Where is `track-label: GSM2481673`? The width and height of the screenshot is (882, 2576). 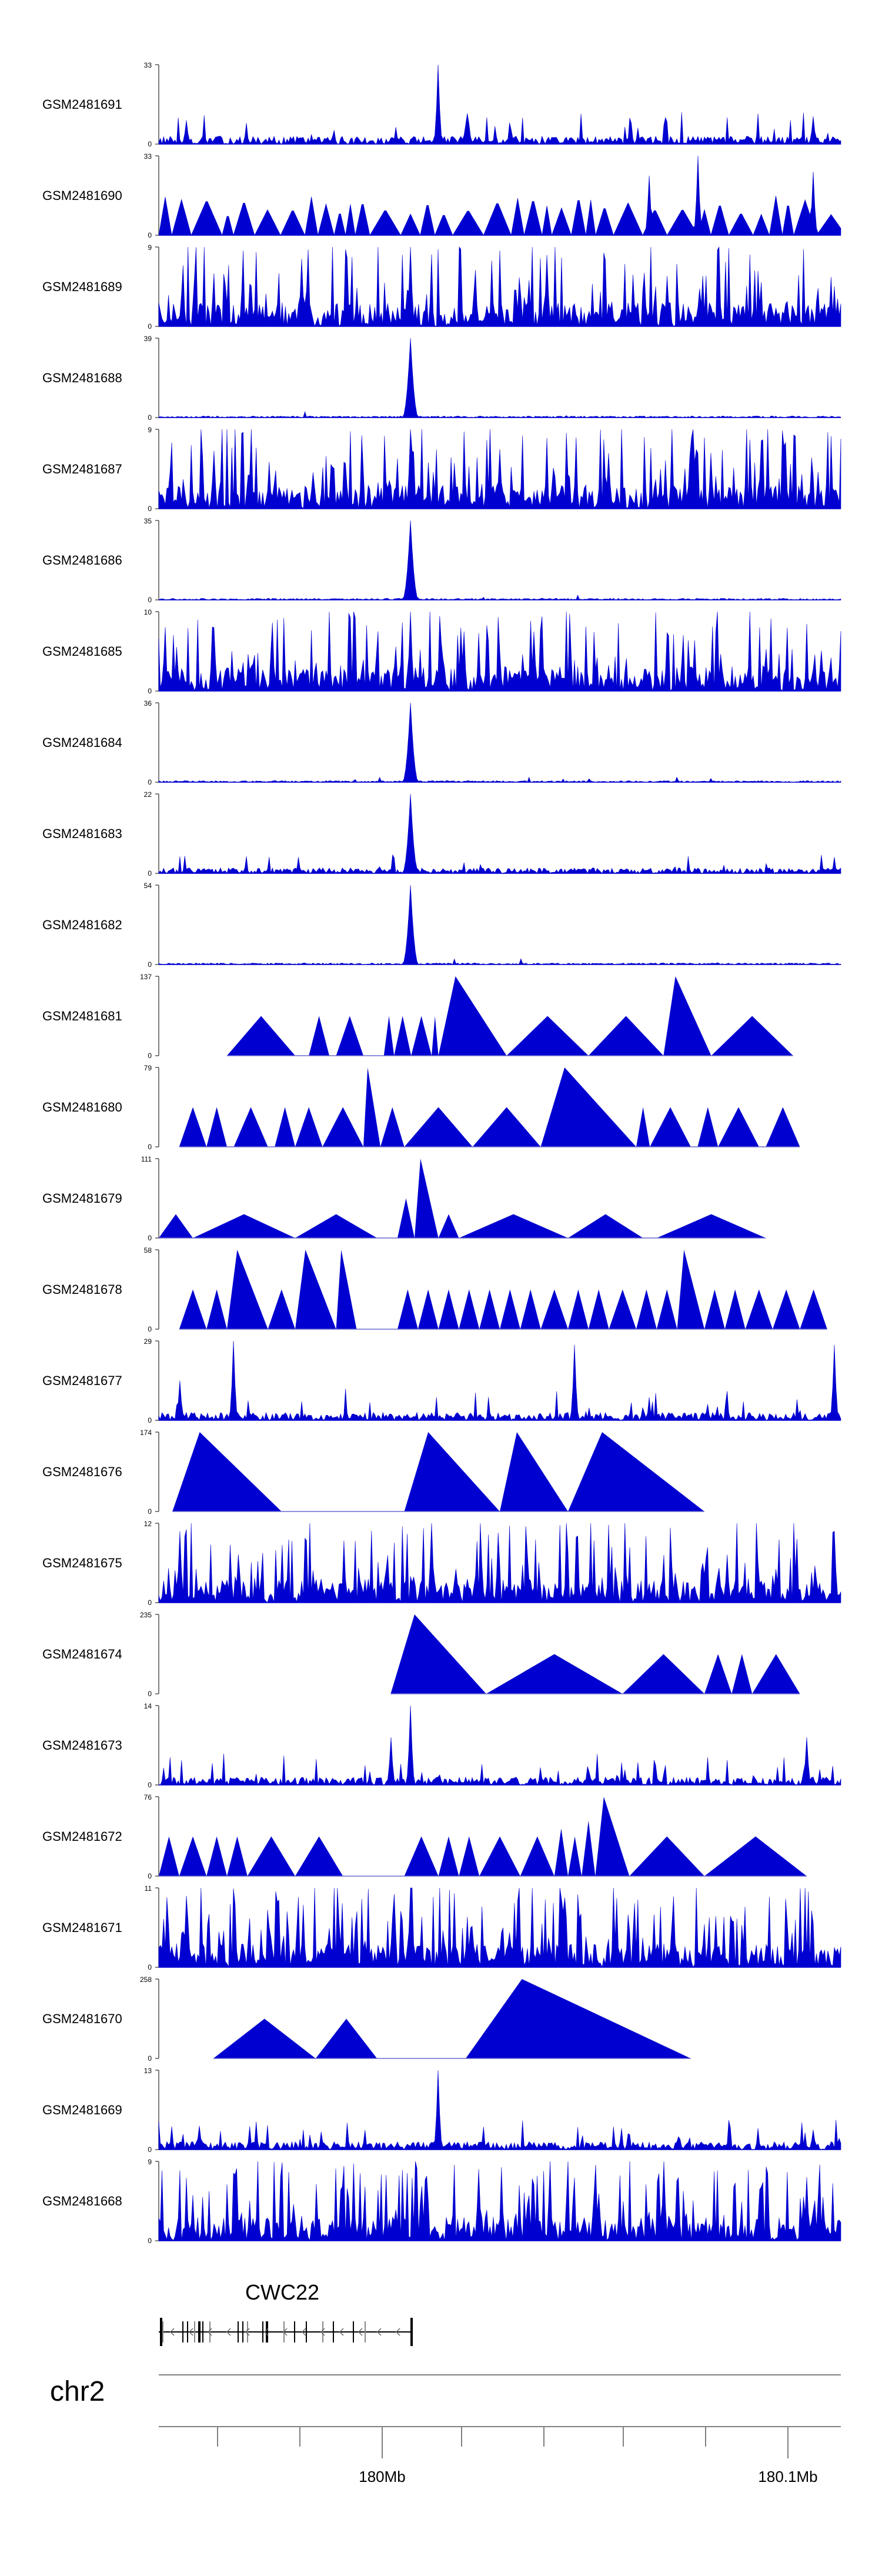
track-label: GSM2481673 is located at coordinates (82, 1745).